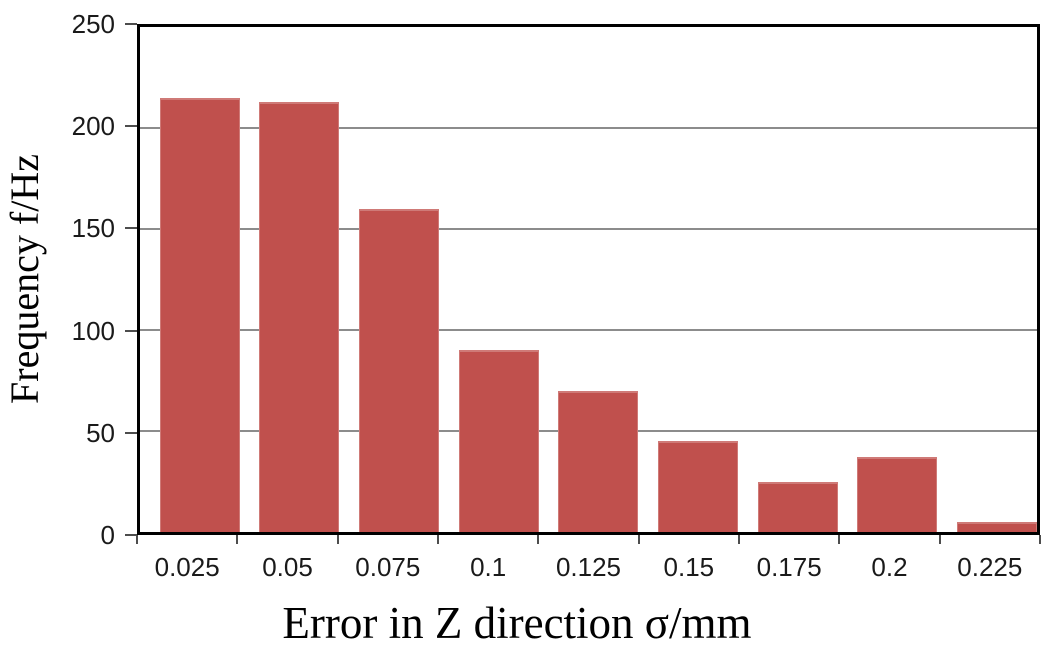  Describe the element at coordinates (199, 314) in the screenshot. I see `bar-0.025` at that location.